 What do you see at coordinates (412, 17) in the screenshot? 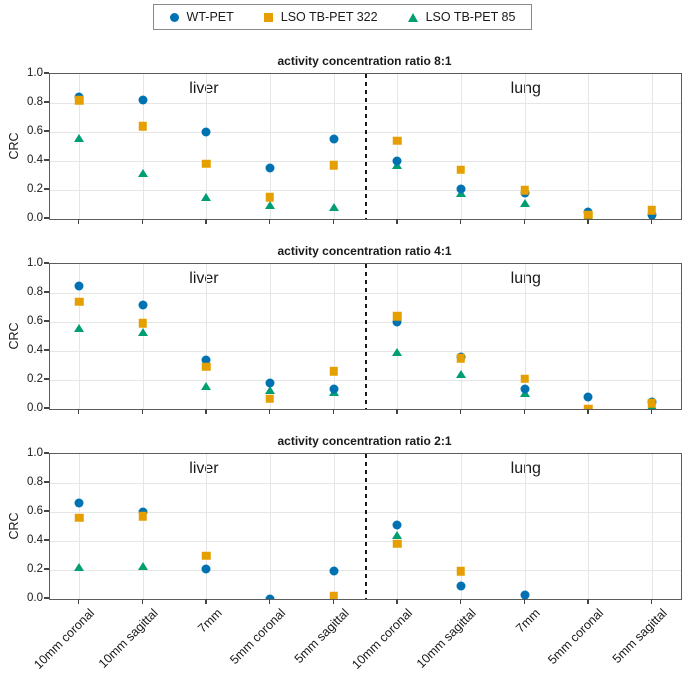
I see `lso-85-triangle-icon` at bounding box center [412, 17].